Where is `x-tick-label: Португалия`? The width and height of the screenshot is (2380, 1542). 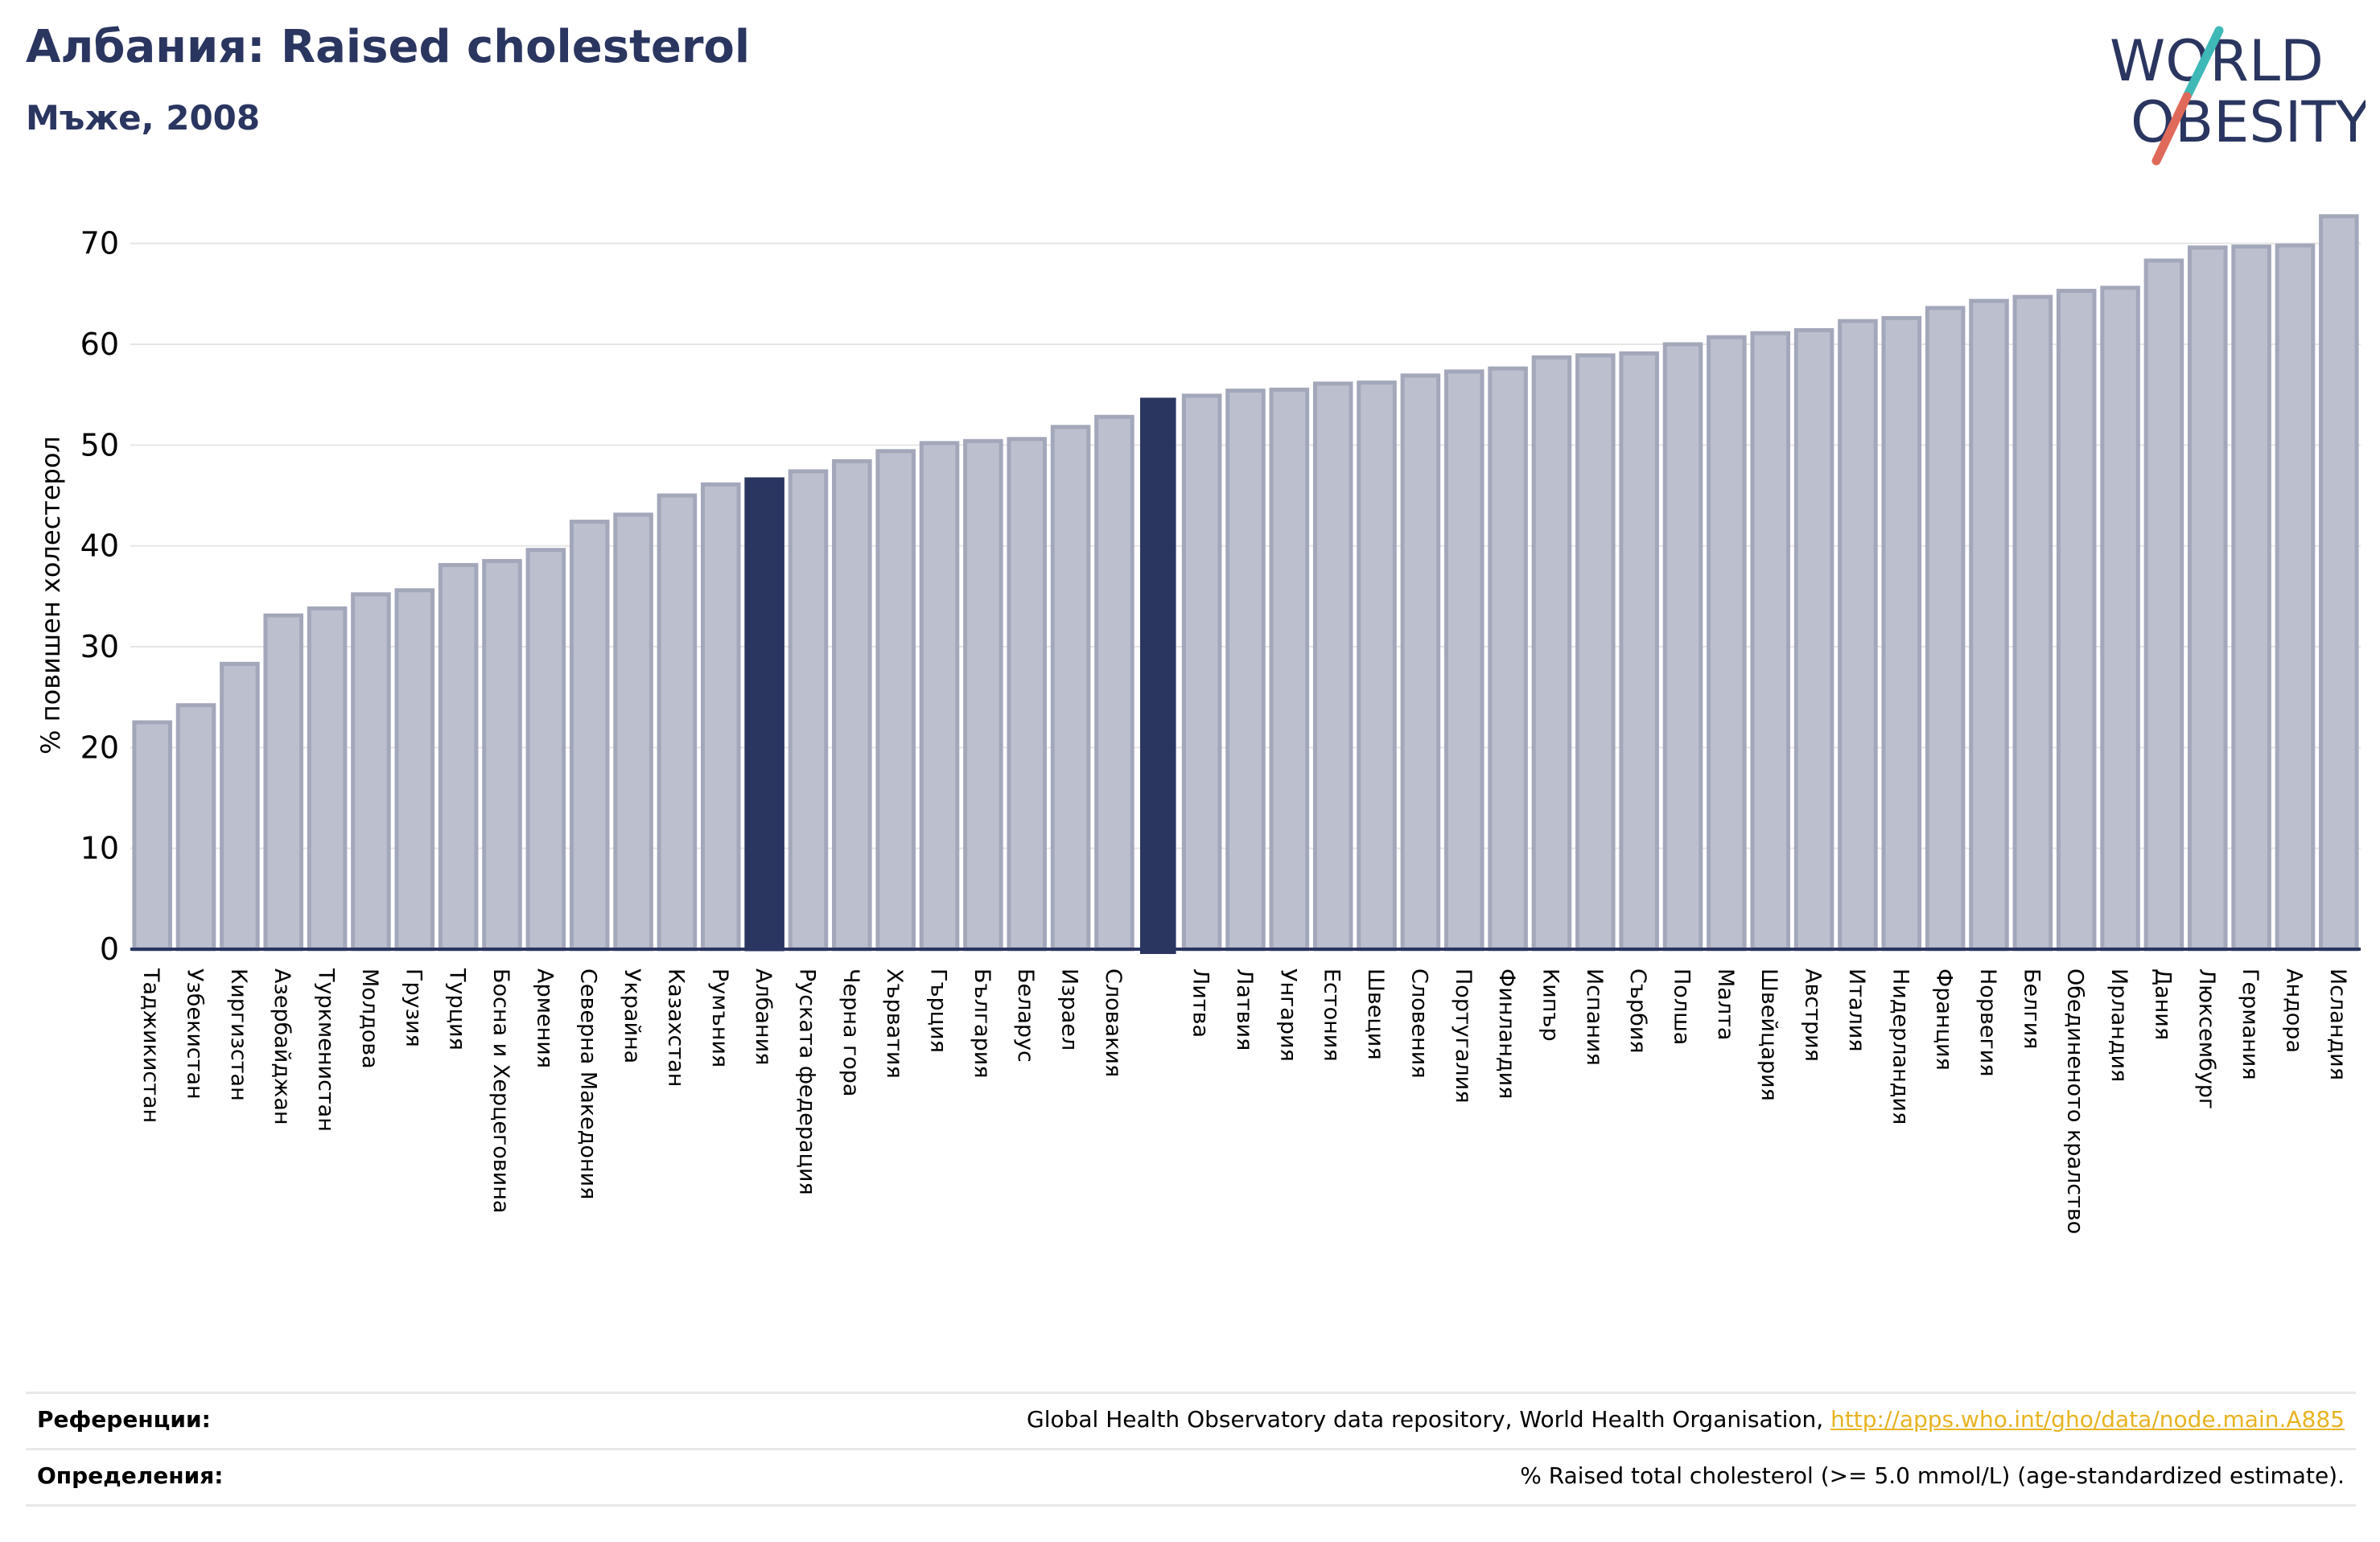
x-tick-label: Португалия is located at coordinates (1463, 1035).